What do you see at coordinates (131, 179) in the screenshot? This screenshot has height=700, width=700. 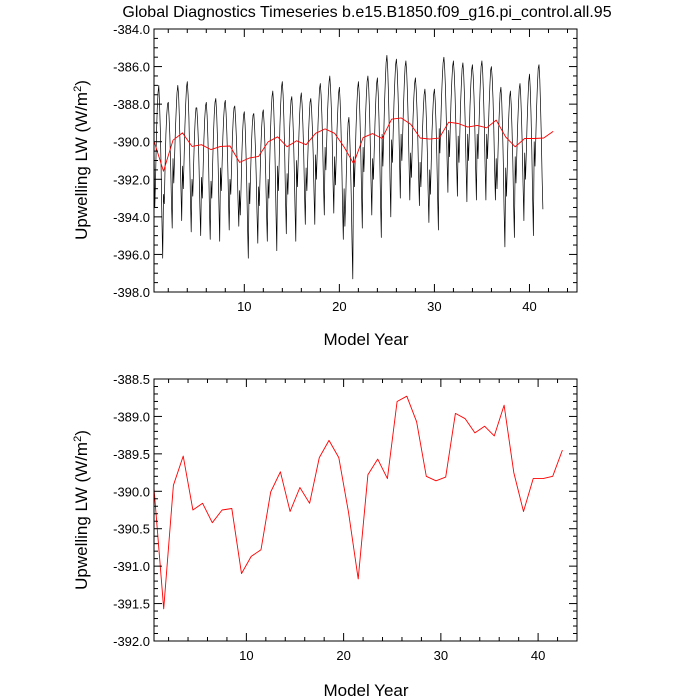 I see `top-y-tick-label: -392.0` at bounding box center [131, 179].